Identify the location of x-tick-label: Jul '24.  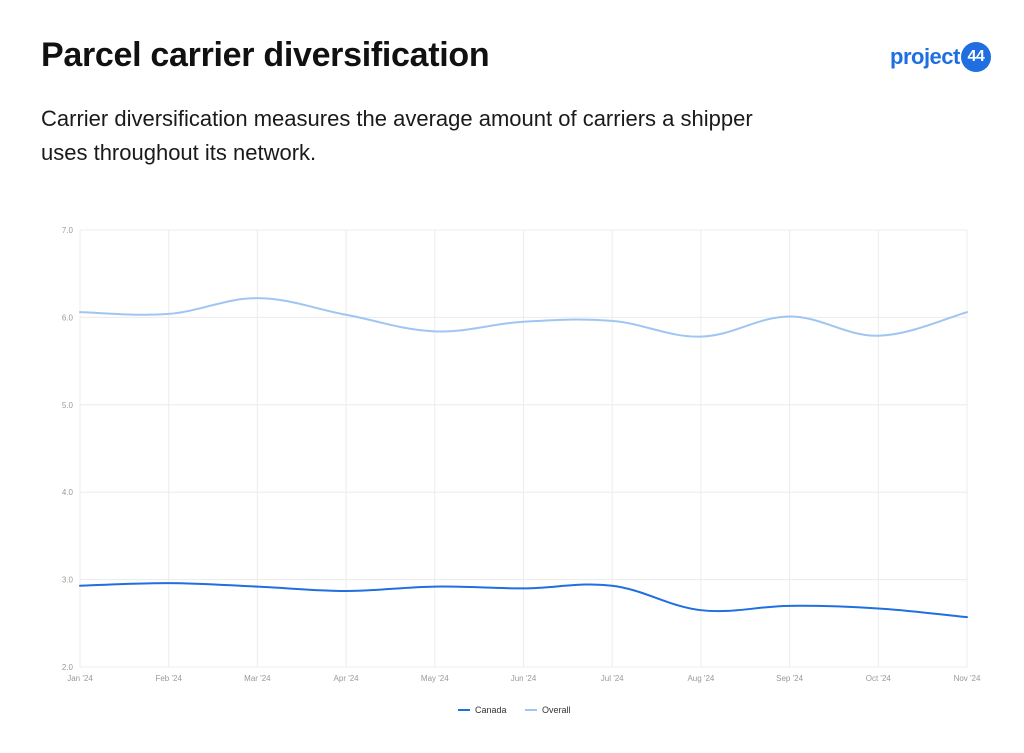
(612, 678).